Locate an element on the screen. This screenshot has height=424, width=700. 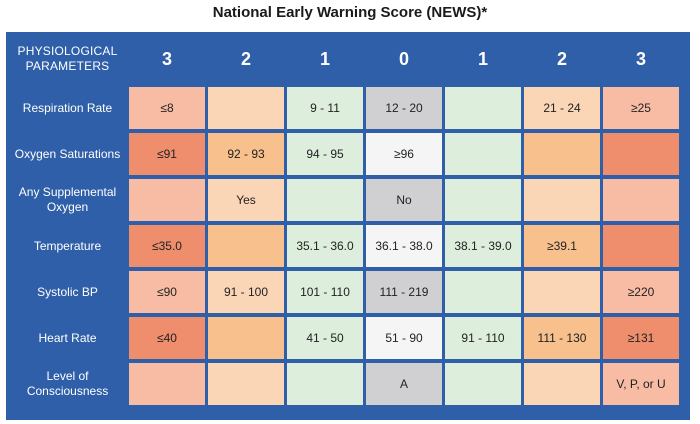
table-cell: ≤40 is located at coordinates (167, 338).